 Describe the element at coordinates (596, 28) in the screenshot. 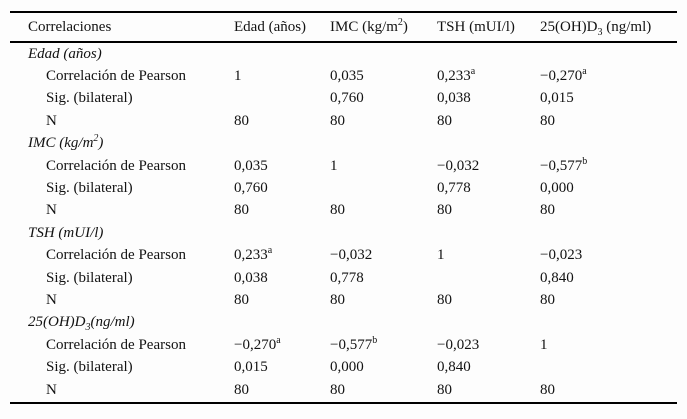

I see `column-header-25ohd3: 25(OH)D3 (ng/ml)` at that location.